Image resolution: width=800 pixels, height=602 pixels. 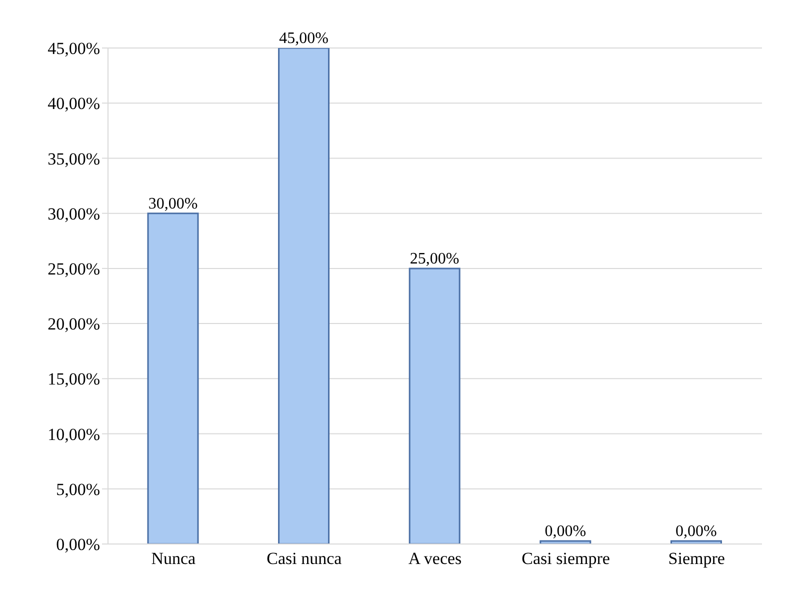 I want to click on y-tick-label: 25,00%, so click(x=74, y=268).